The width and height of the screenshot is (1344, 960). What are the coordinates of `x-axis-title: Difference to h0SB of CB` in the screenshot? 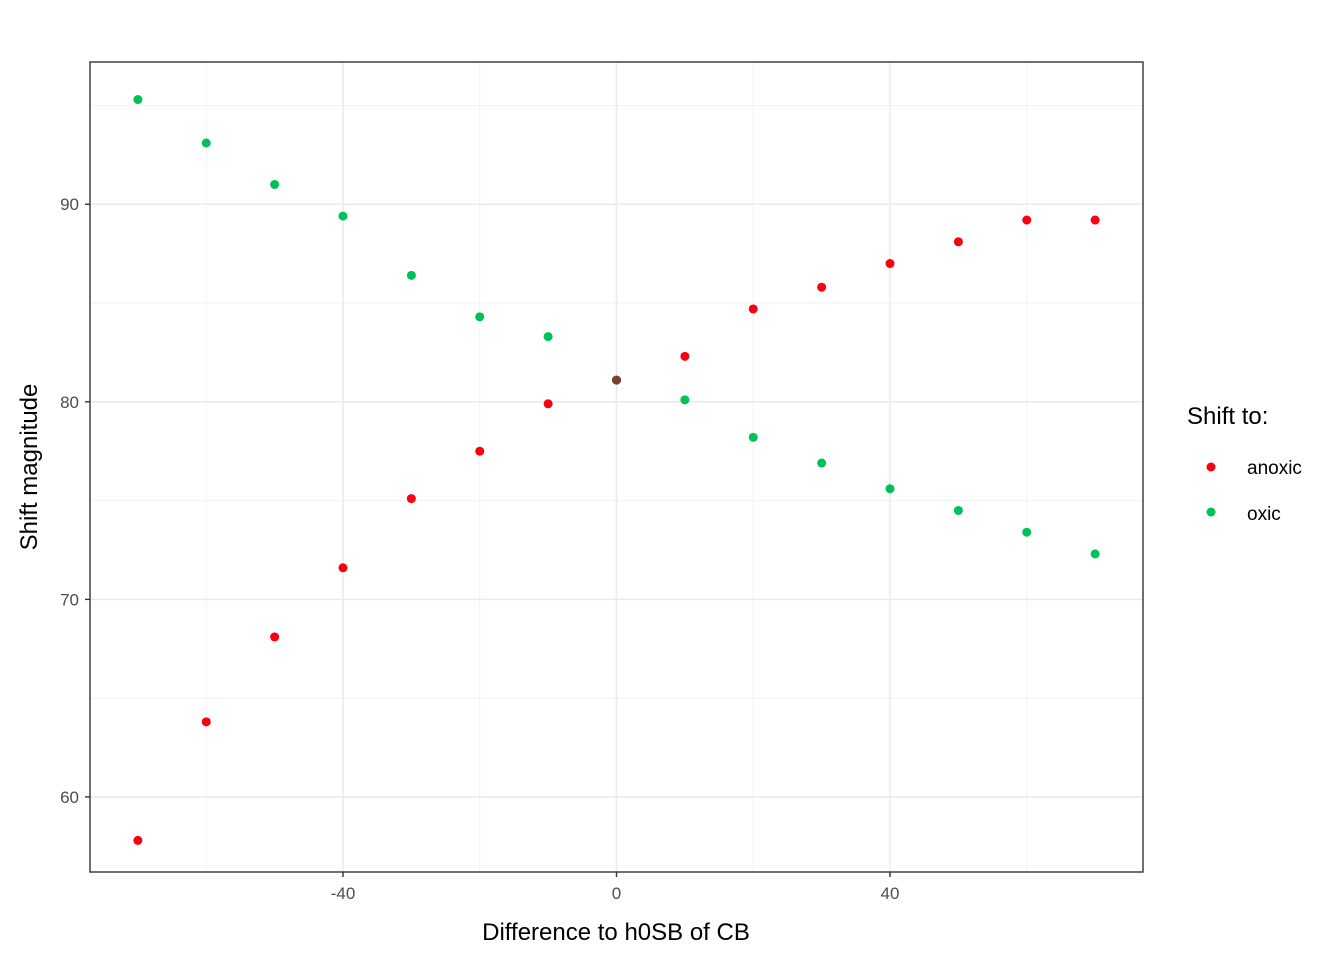 It's located at (616, 932).